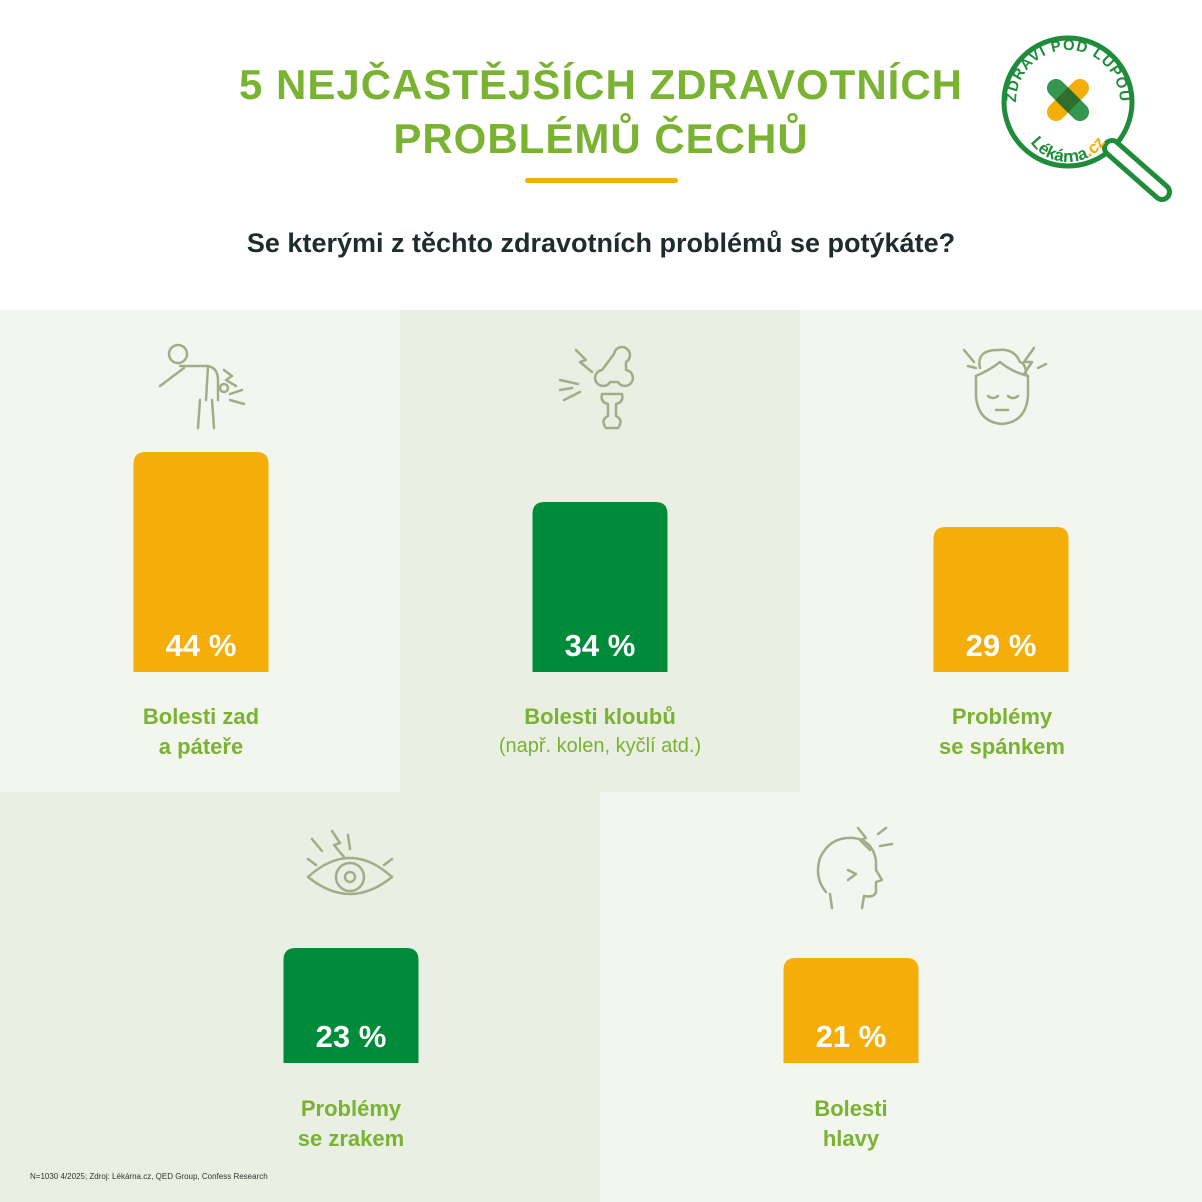 This screenshot has width=1202, height=1202. Describe the element at coordinates (351, 1005) in the screenshot. I see `bar-eye` at that location.